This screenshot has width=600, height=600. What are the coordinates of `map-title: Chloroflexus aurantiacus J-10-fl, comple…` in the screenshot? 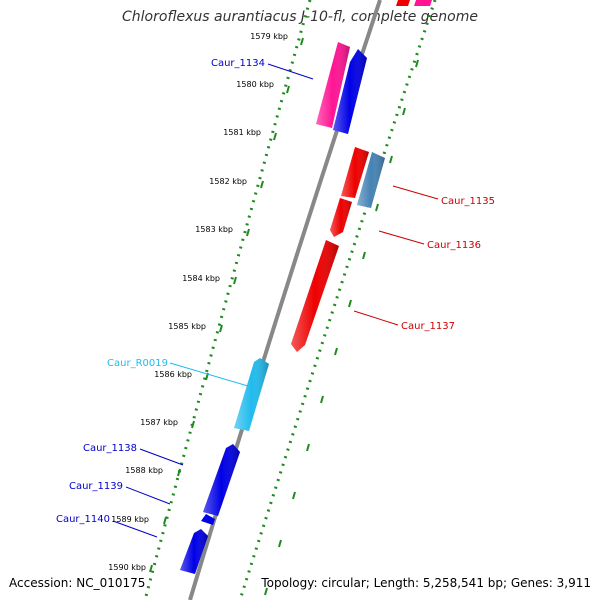 It's located at (300, 17).